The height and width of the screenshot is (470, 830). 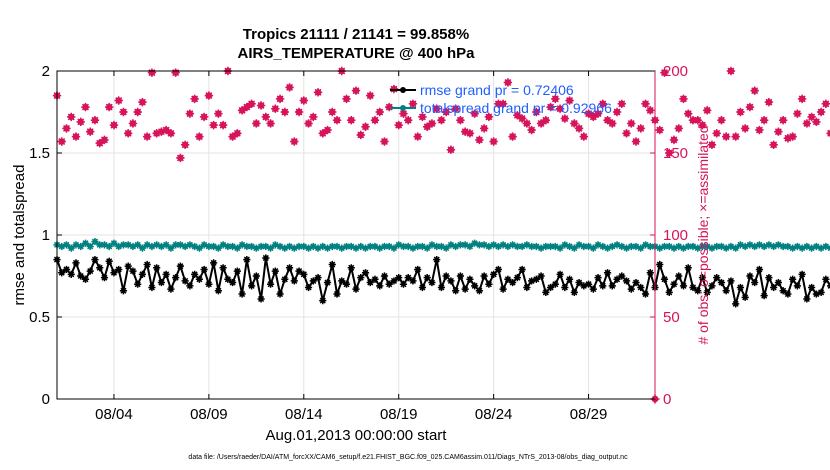 I want to click on chart-title: Tropics 21111 / 21141 = 99.858%, so click(x=356, y=34).